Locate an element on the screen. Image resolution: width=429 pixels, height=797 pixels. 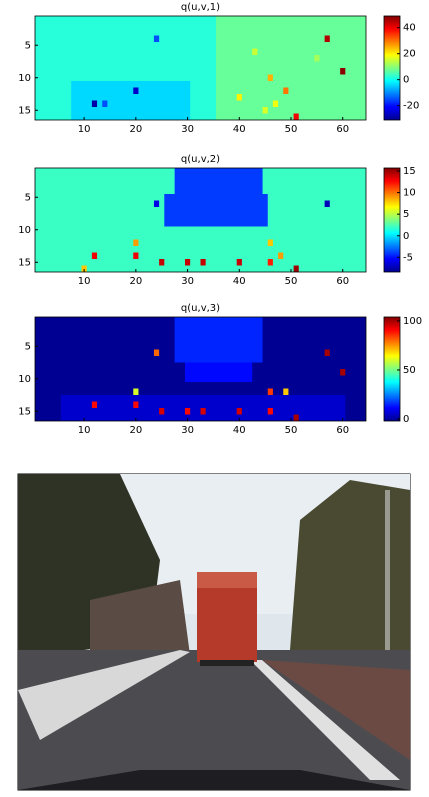
colorbar-tick-label: 10 is located at coordinates (409, 193).